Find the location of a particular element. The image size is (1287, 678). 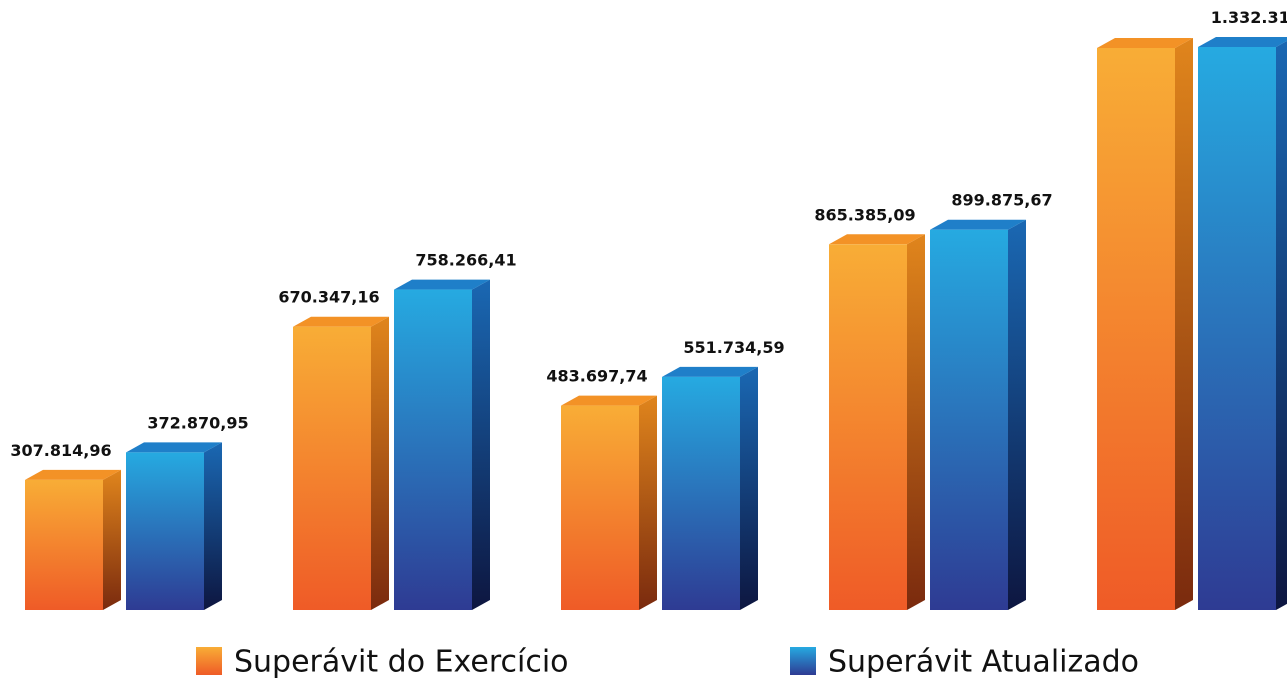

legend-label: Superávit Atualizado is located at coordinates (983, 661).